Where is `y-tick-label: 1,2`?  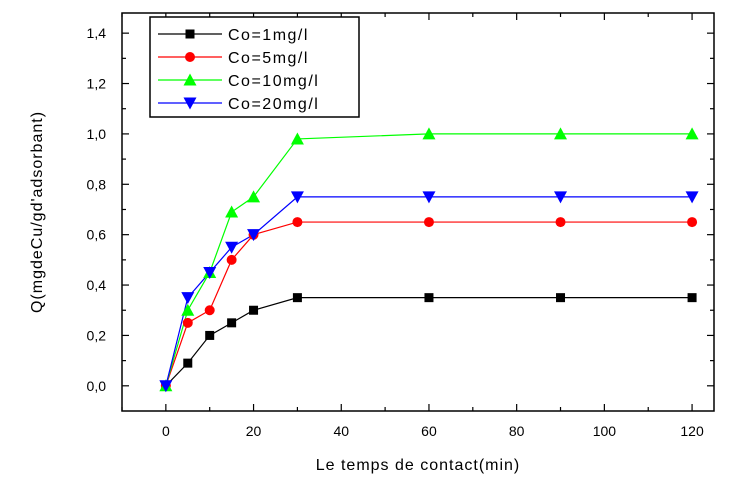
y-tick-label: 1,2 is located at coordinates (97, 84).